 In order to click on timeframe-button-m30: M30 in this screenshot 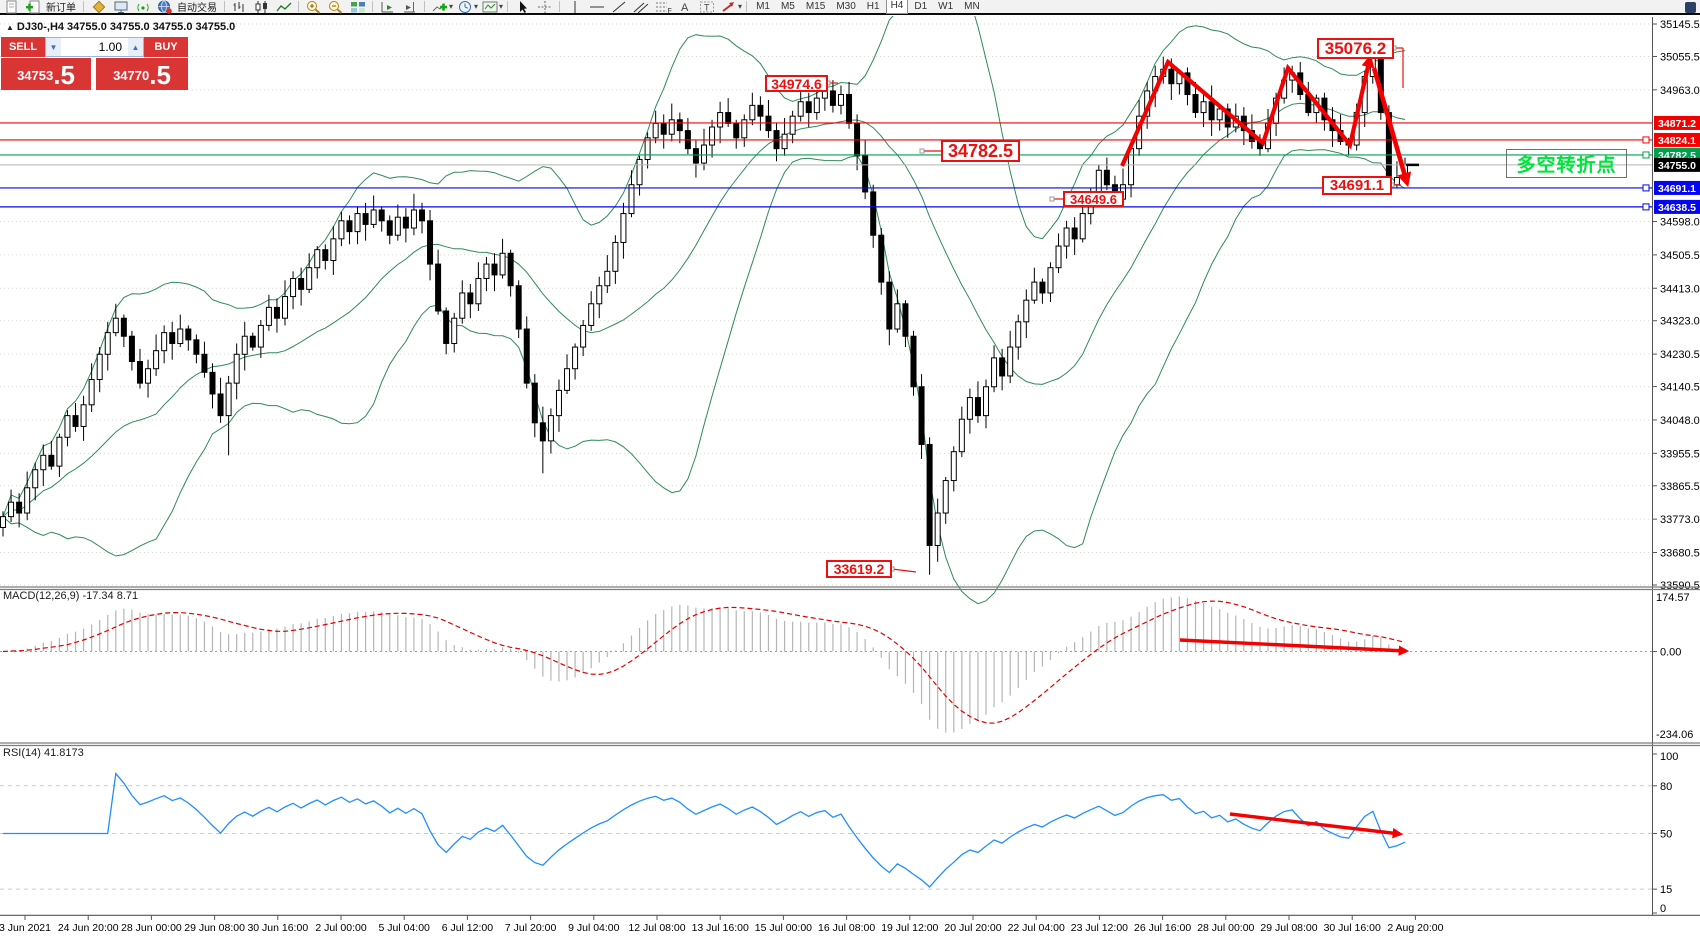, I will do `click(846, 6)`.